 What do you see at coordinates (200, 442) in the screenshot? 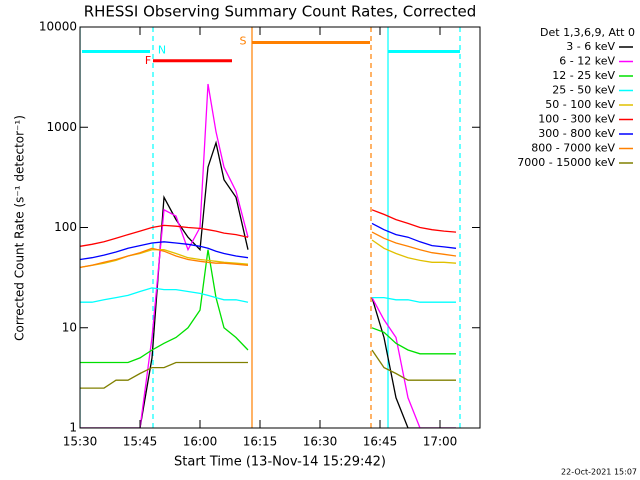
I see `x-tick-label: 16:00` at bounding box center [200, 442].